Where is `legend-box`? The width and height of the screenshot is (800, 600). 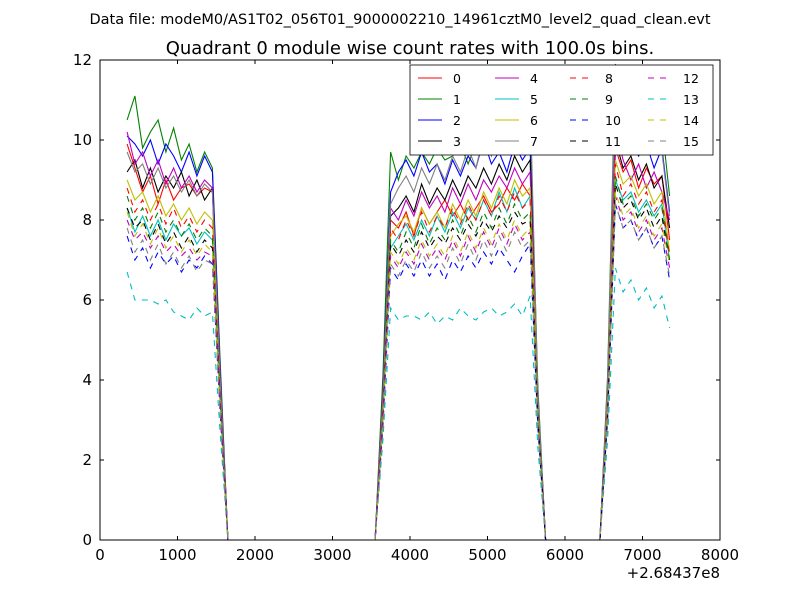
legend-box is located at coordinates (561, 110).